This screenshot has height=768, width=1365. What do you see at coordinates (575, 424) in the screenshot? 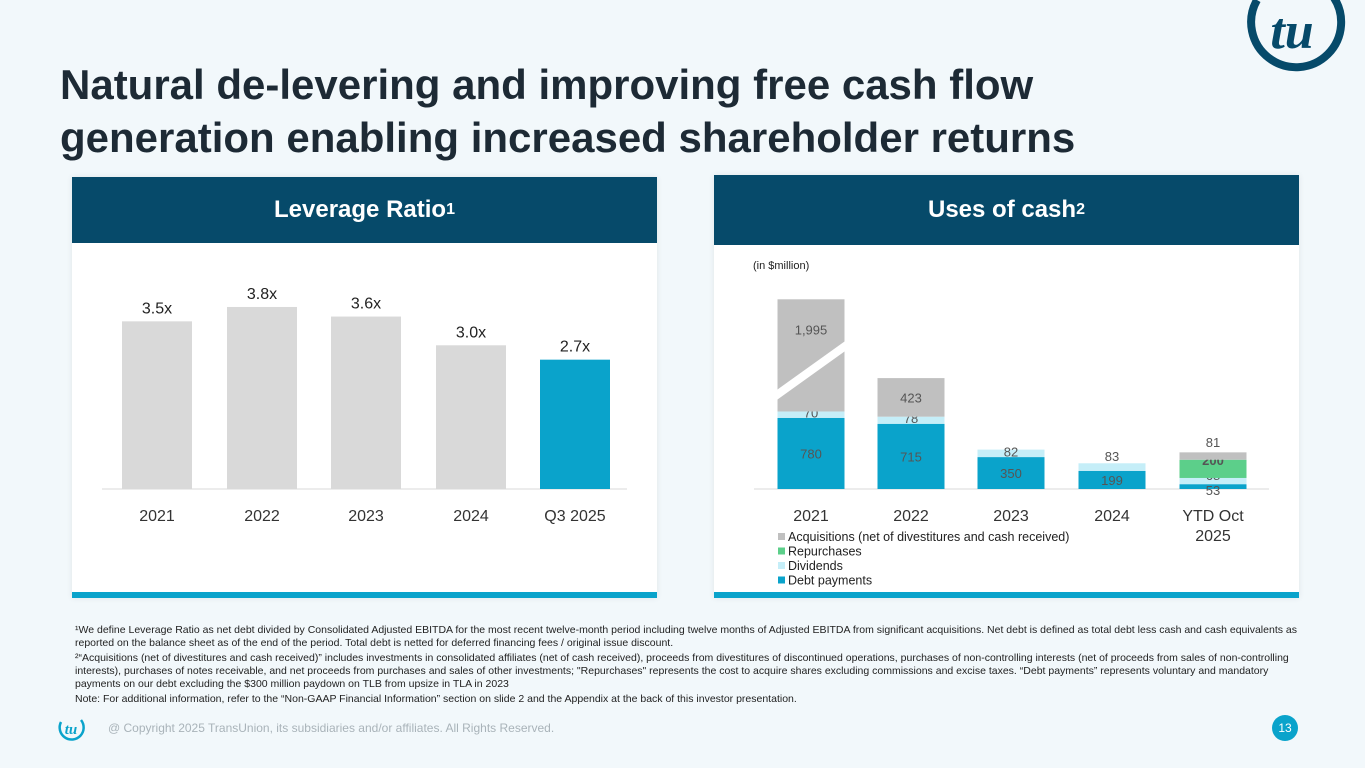
I see `bar-Q3 2025` at bounding box center [575, 424].